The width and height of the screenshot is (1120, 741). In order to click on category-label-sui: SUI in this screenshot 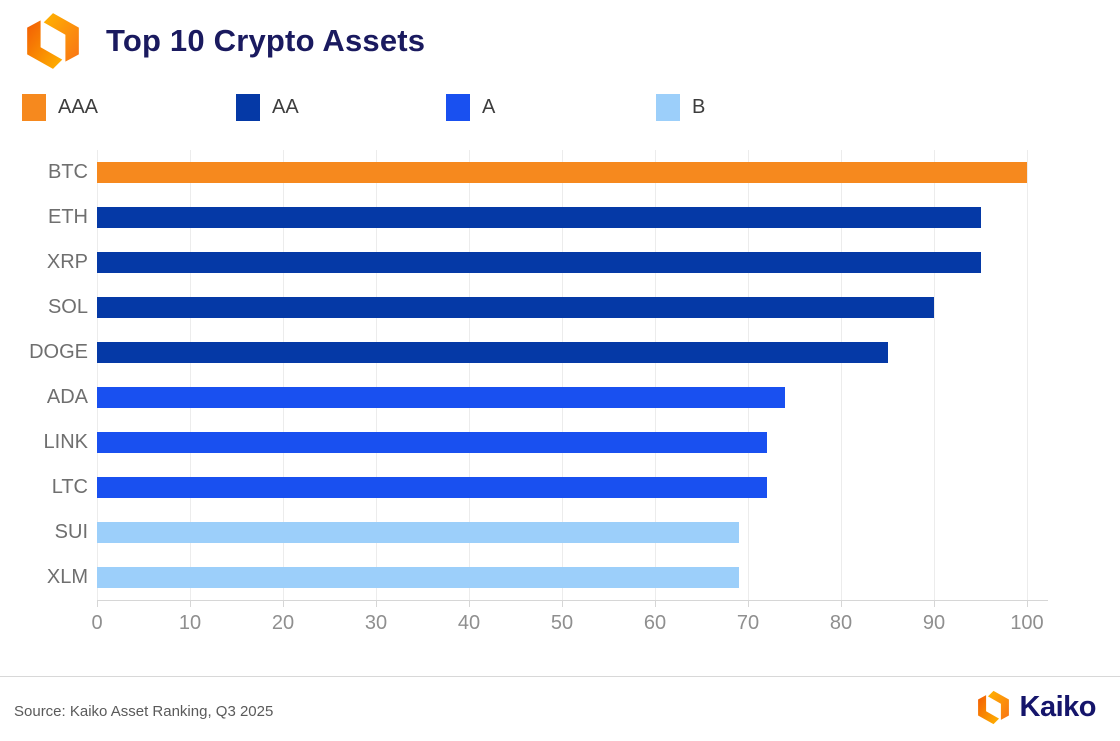, I will do `click(71, 532)`.